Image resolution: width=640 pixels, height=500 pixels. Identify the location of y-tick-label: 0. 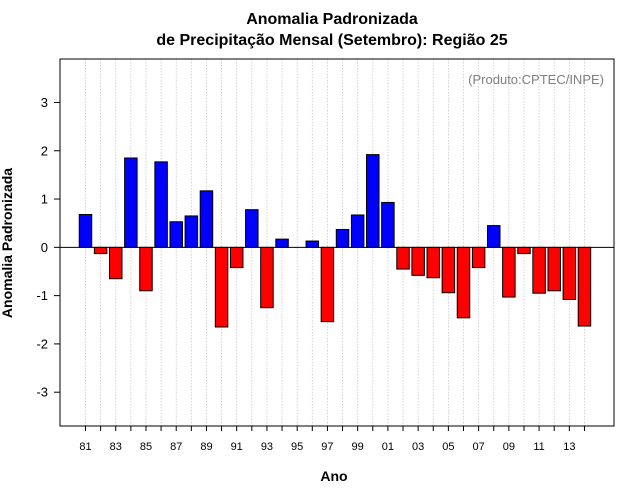
(44, 247).